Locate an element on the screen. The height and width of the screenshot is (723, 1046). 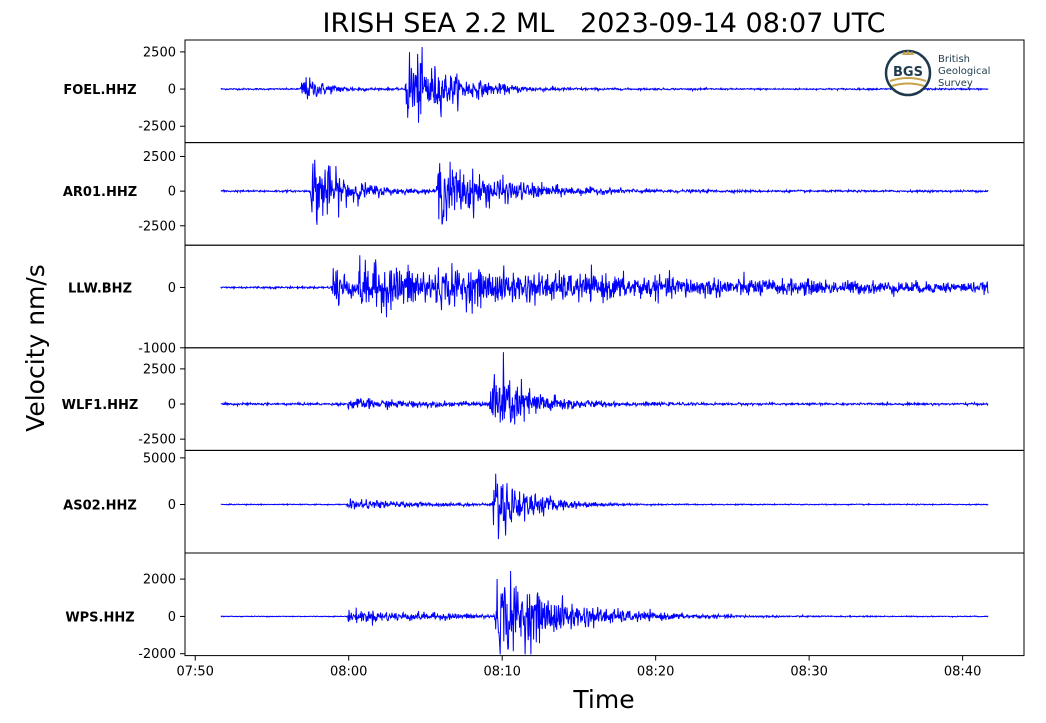
panel-ar01-hhz: 2500 0 -2500 AR01.HHZ is located at coordinates (544, 194).